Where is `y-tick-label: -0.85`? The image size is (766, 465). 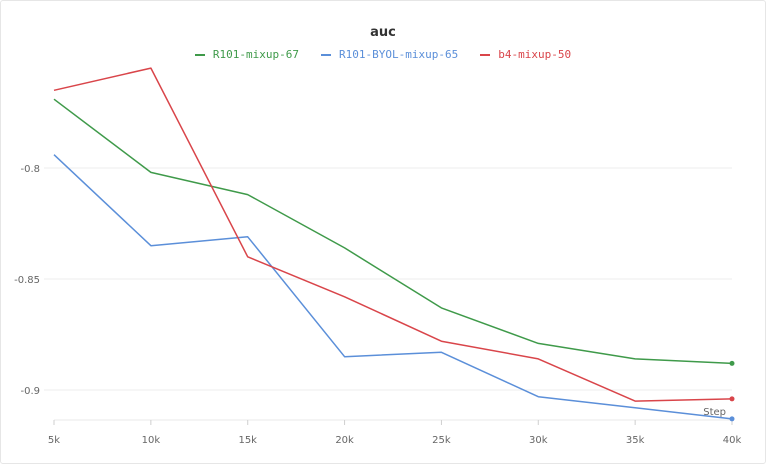
y-tick-label: -0.85 is located at coordinates (27, 280).